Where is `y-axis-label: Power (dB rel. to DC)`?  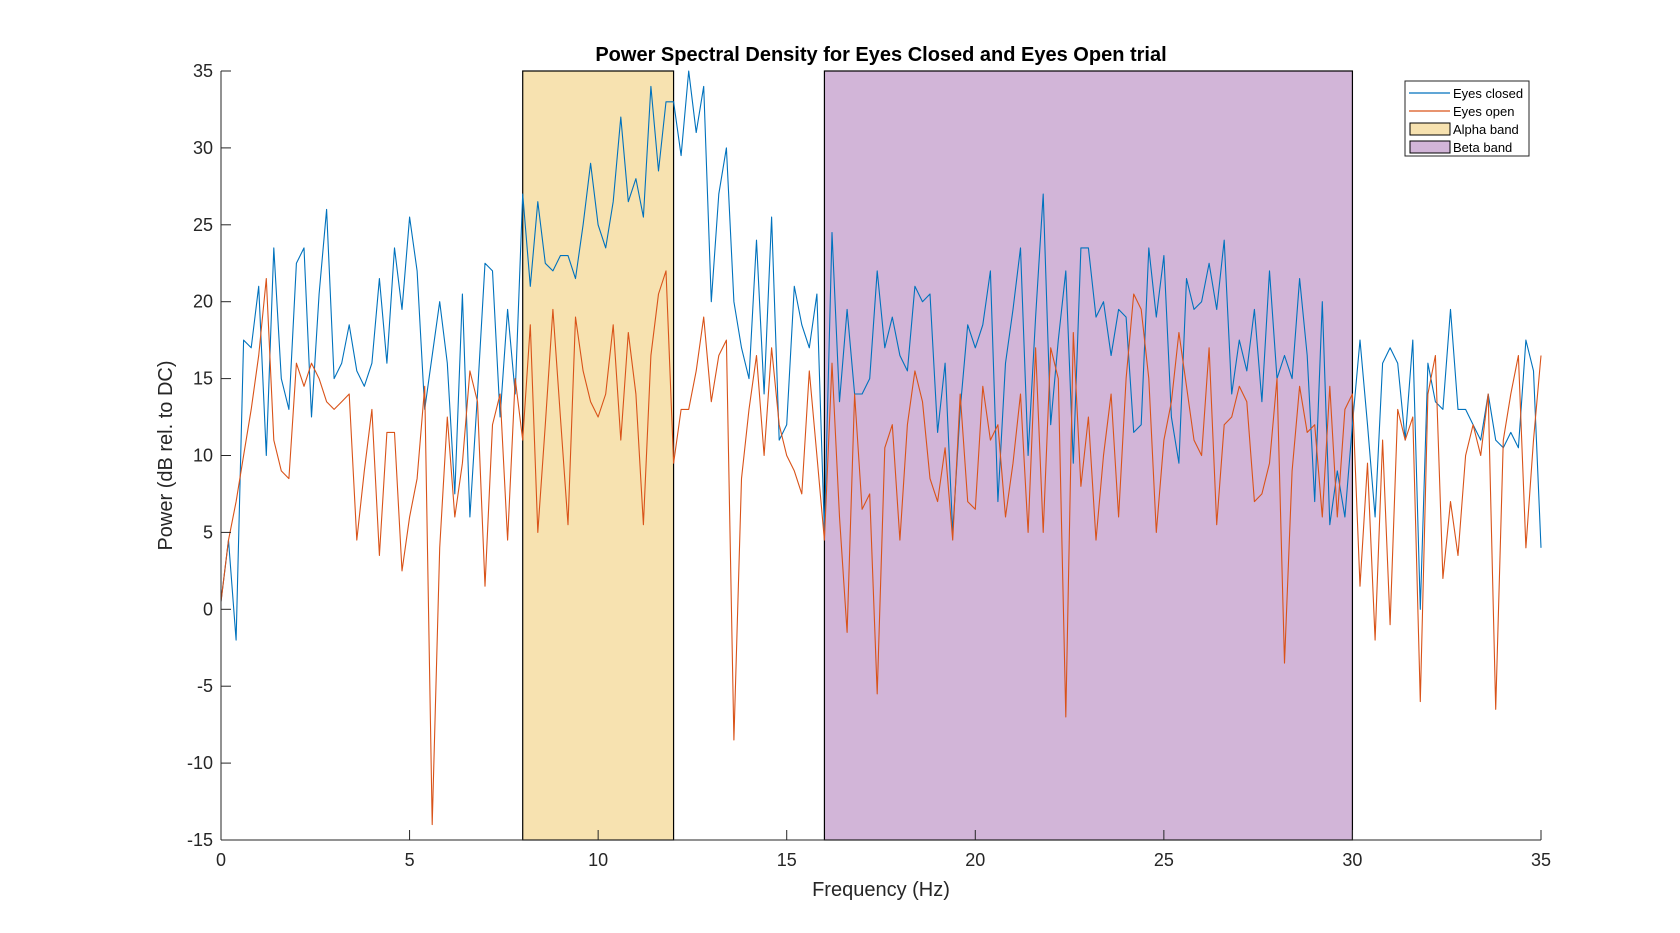
y-axis-label: Power (dB rel. to DC) is located at coordinates (166, 455).